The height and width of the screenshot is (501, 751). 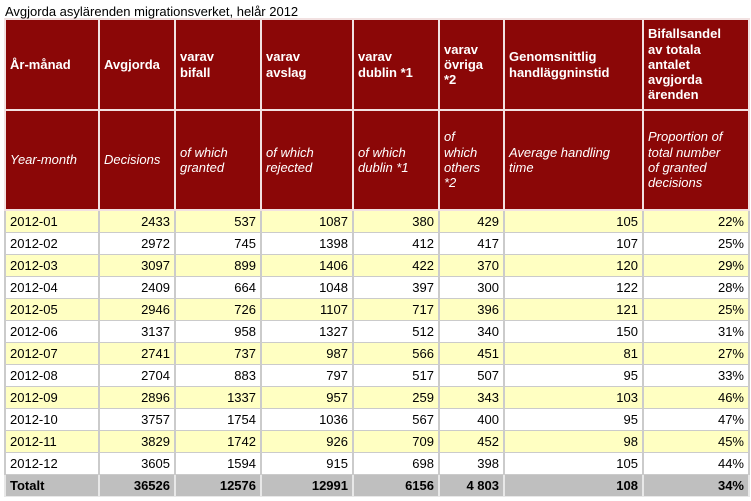 I want to click on row-label: 2012-02, so click(x=52, y=243).